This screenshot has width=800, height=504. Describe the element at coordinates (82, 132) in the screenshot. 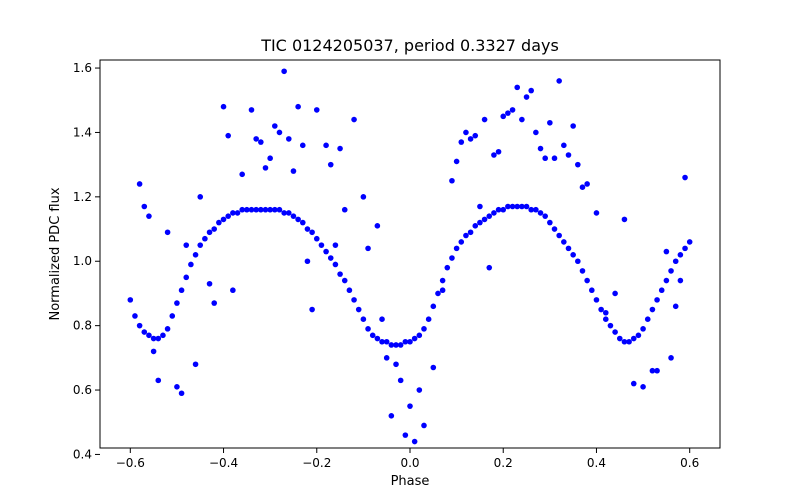

I see `y-tick-label: 1.4` at that location.